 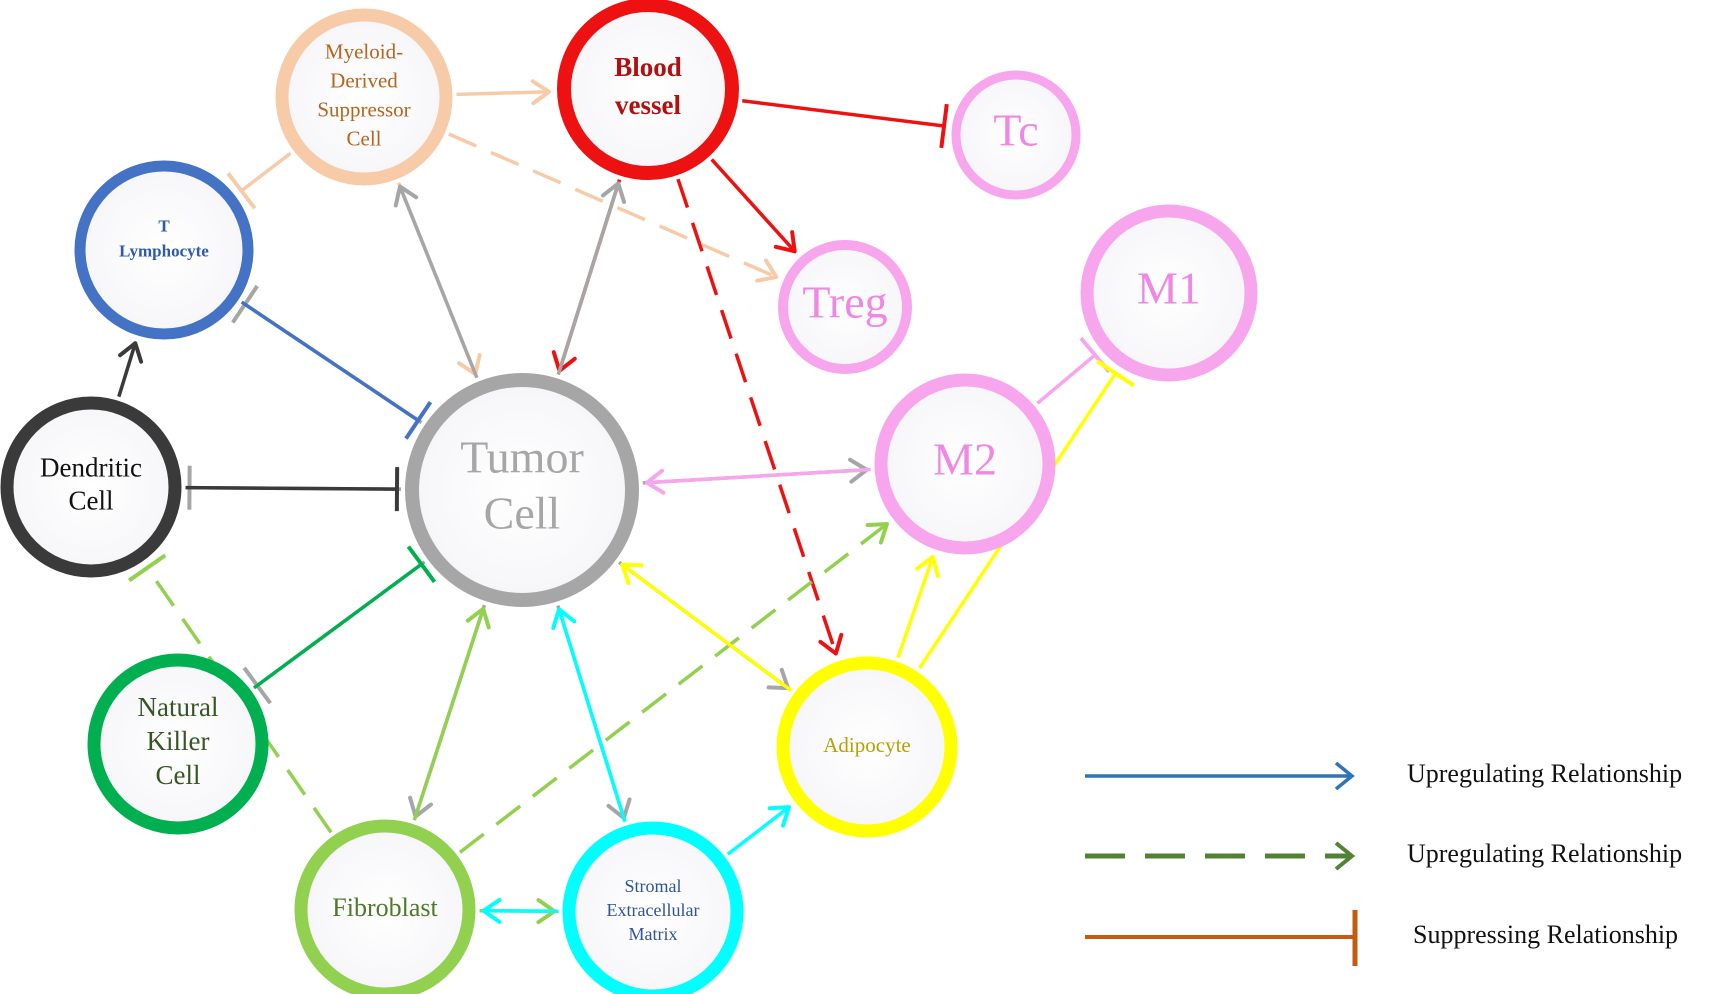 What do you see at coordinates (653, 934) in the screenshot?
I see `cell-label-line: Matrix` at bounding box center [653, 934].